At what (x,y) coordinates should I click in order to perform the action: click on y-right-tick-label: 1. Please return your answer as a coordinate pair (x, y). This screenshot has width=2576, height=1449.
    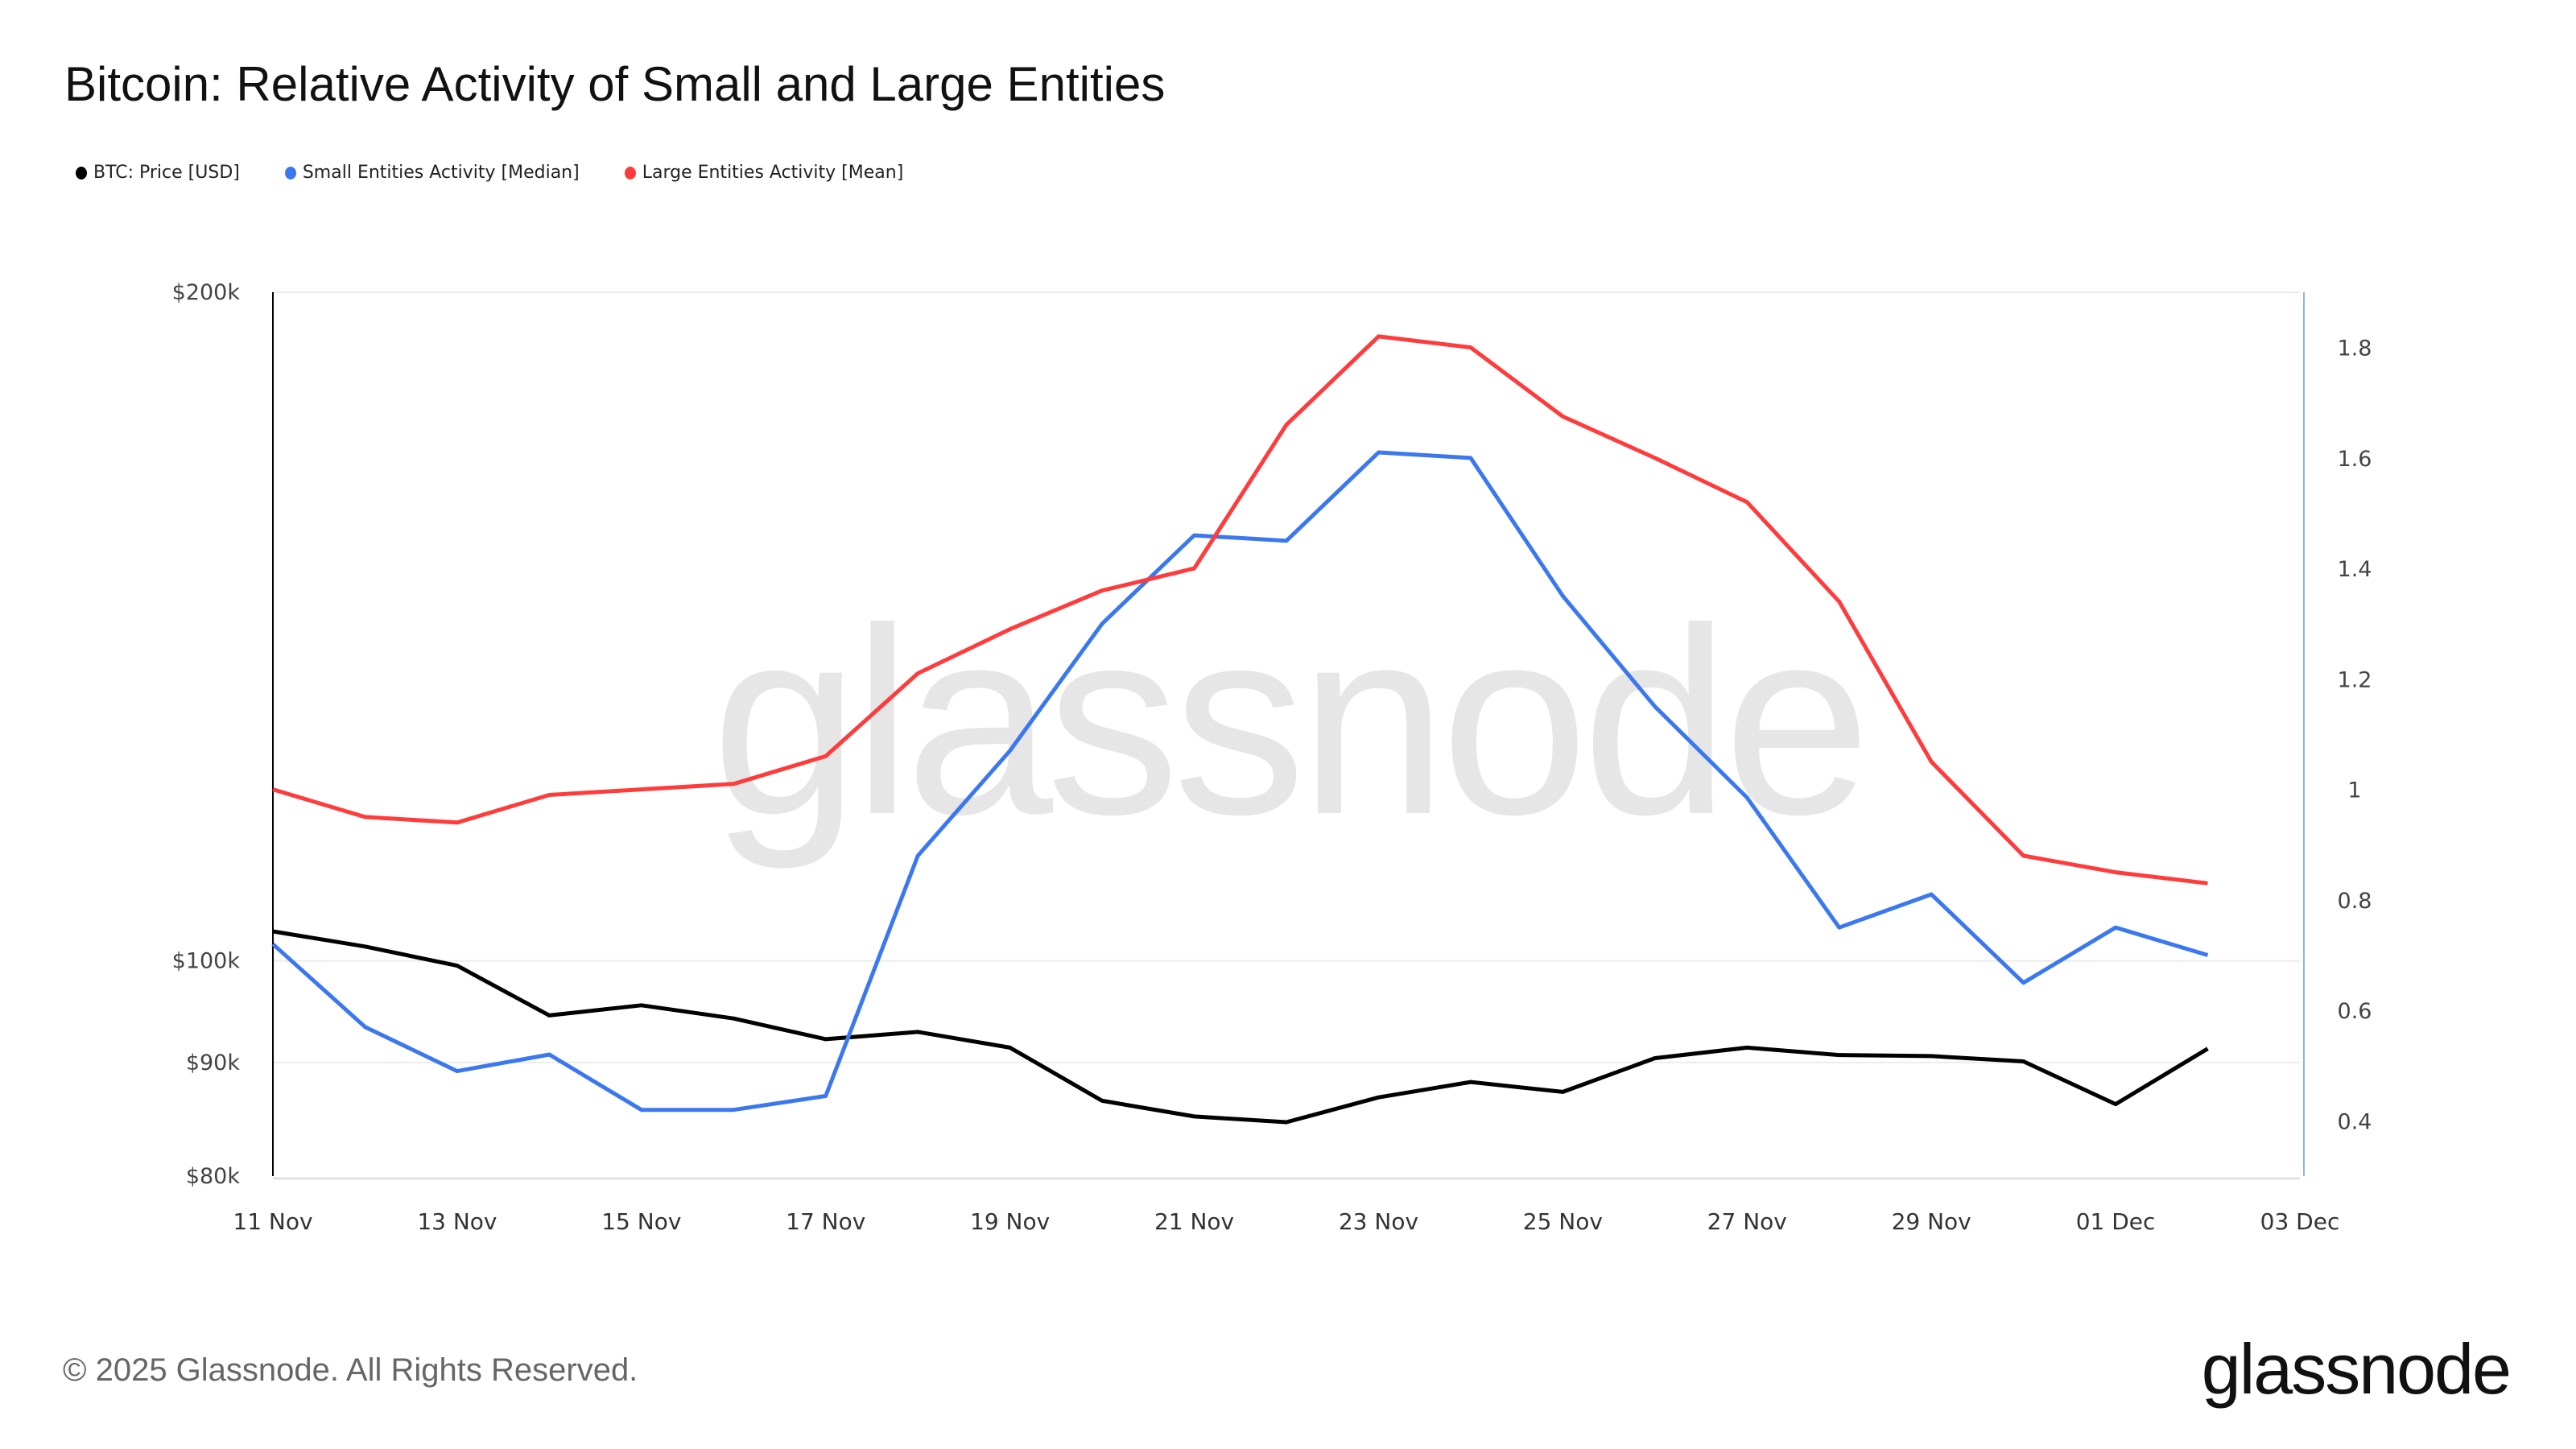
    Looking at the image, I should click on (2354, 790).